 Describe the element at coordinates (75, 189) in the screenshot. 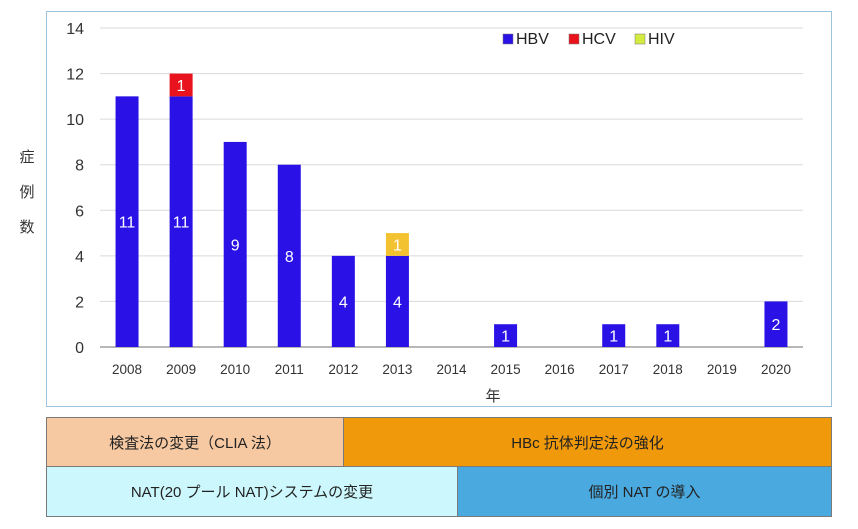

I see `y-tick-labels: 0 2 4 6 8 10 12 14` at that location.